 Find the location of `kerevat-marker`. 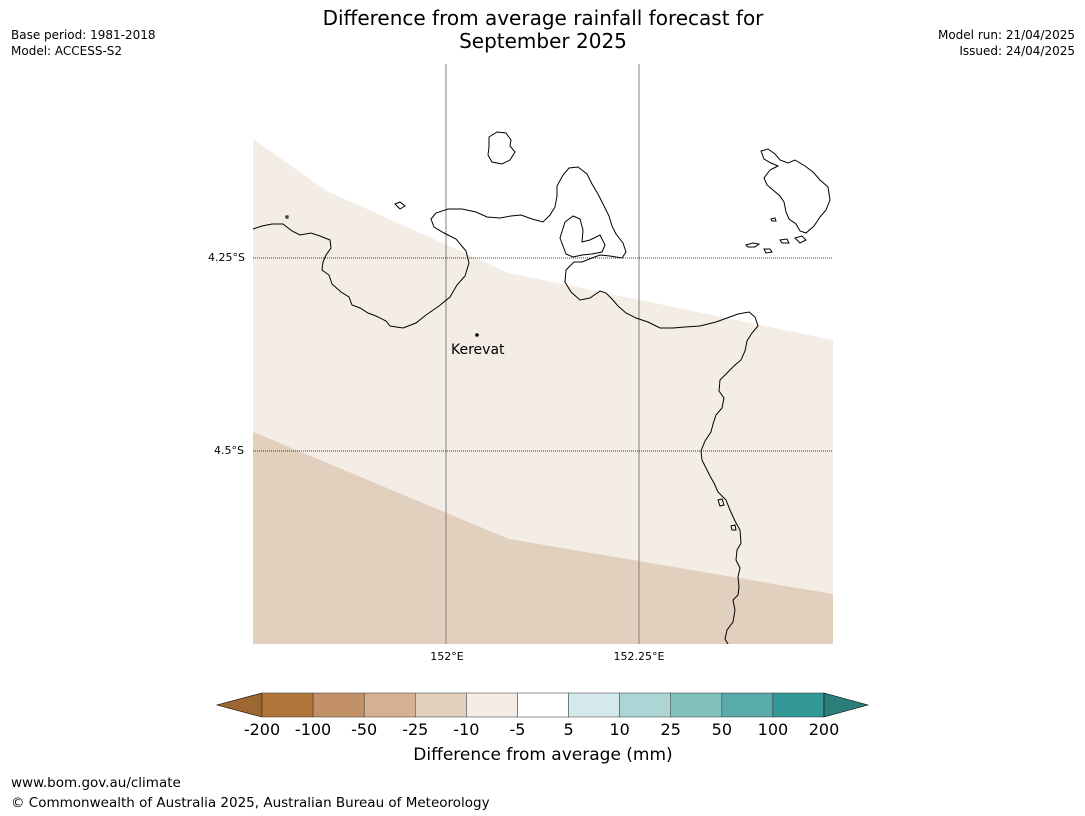

kerevat-marker is located at coordinates (477, 335).